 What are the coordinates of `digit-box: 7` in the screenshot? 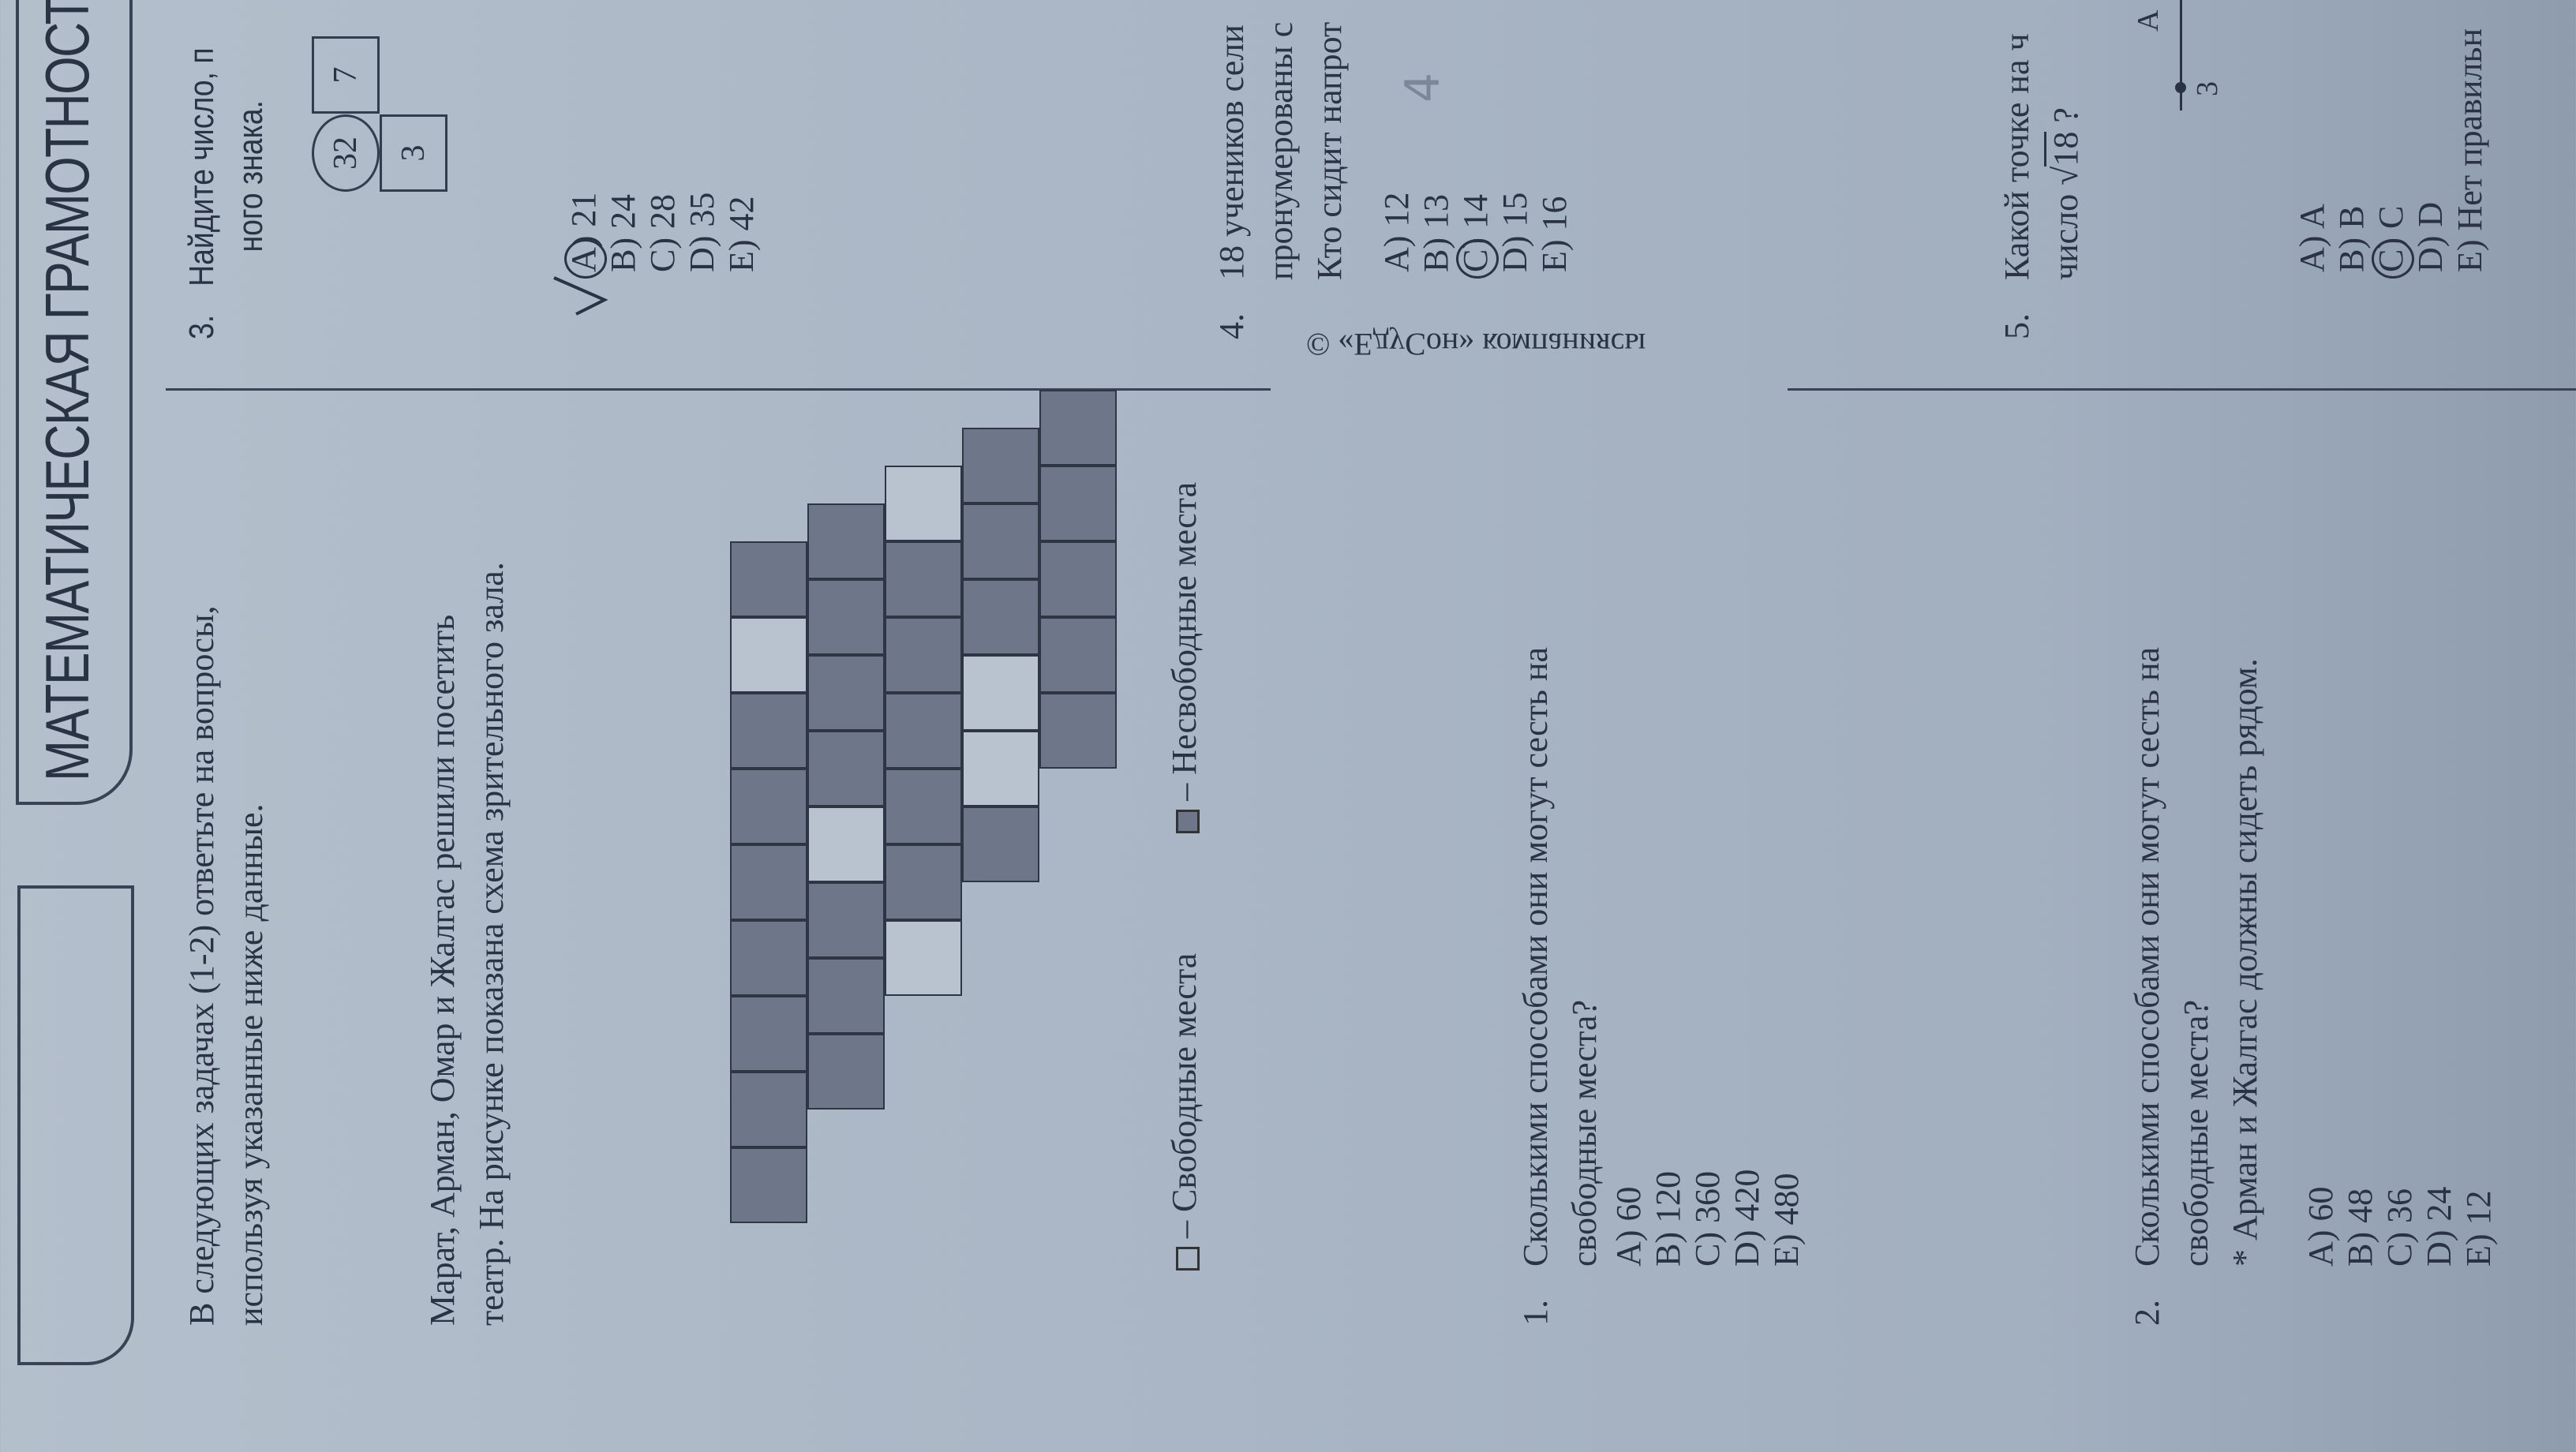 It's located at (346, 75).